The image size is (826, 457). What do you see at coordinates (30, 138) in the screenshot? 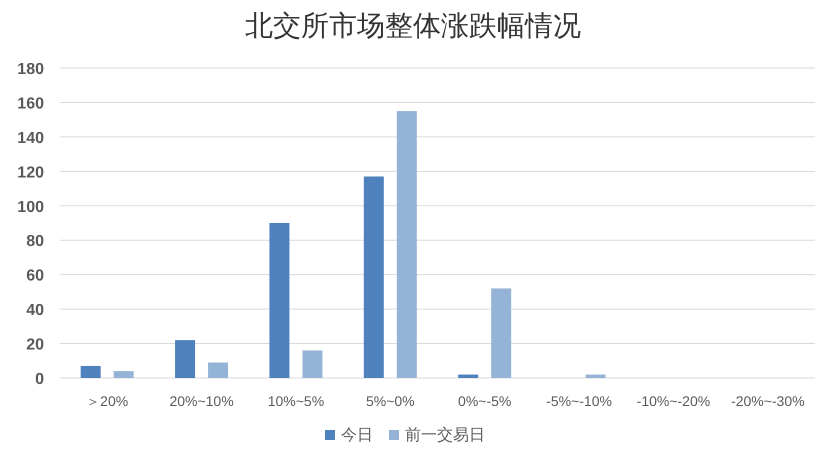
I see `ytick: 140` at bounding box center [30, 138].